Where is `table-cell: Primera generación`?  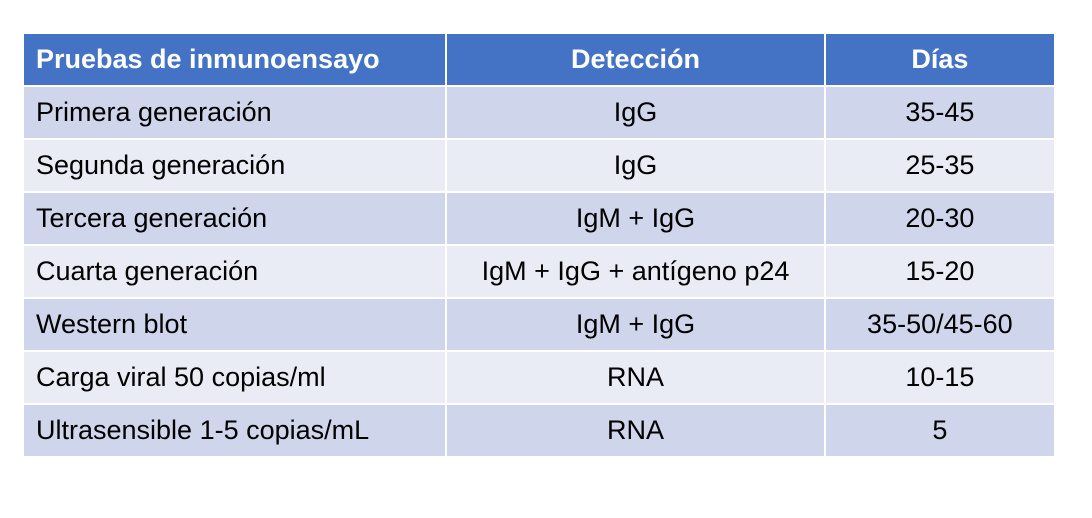 table-cell: Primera generación is located at coordinates (234, 112).